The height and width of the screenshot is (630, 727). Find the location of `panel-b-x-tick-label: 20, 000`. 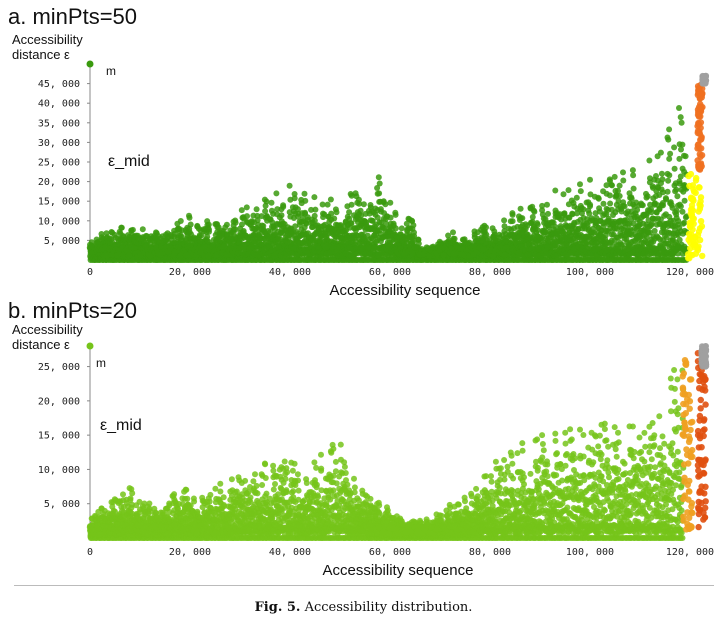

panel-b-x-tick-label: 20, 000 is located at coordinates (190, 552).